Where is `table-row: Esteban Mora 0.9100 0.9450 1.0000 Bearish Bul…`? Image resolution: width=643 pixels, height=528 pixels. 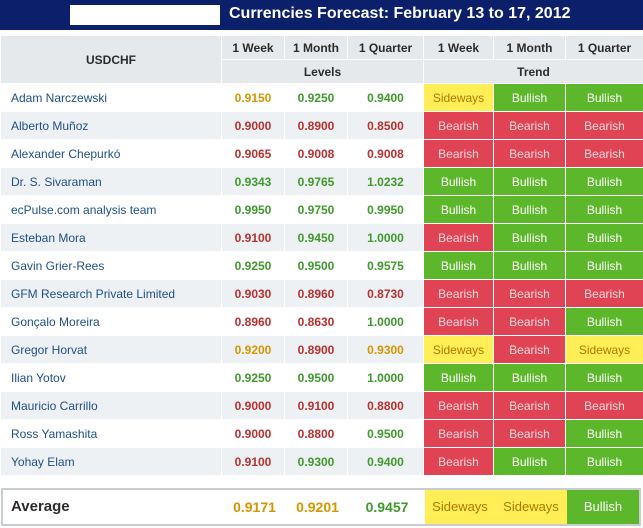
table-row: Esteban Mora 0.9100 0.9450 1.0000 Bearish Bul… is located at coordinates (321, 237).